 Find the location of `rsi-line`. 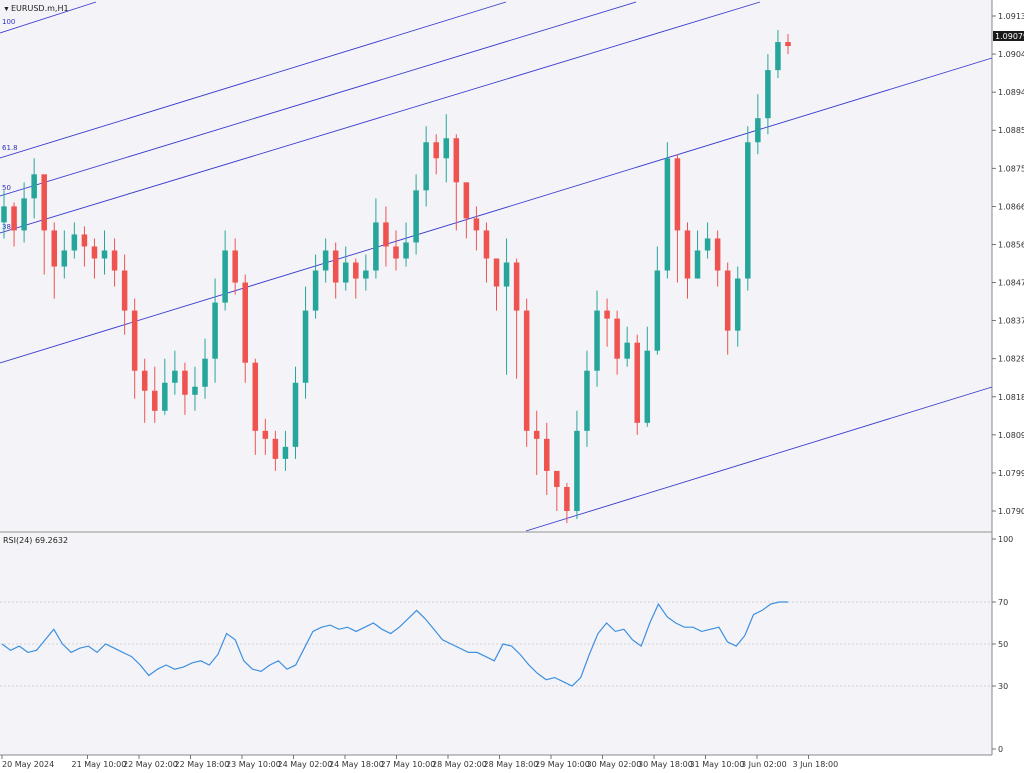

rsi-line is located at coordinates (394, 644).